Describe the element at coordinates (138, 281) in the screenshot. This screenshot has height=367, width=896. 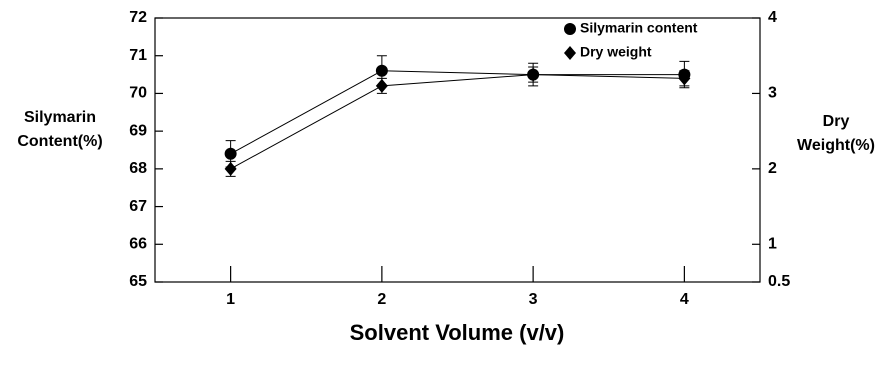
I see `y-tick-label: 65` at that location.